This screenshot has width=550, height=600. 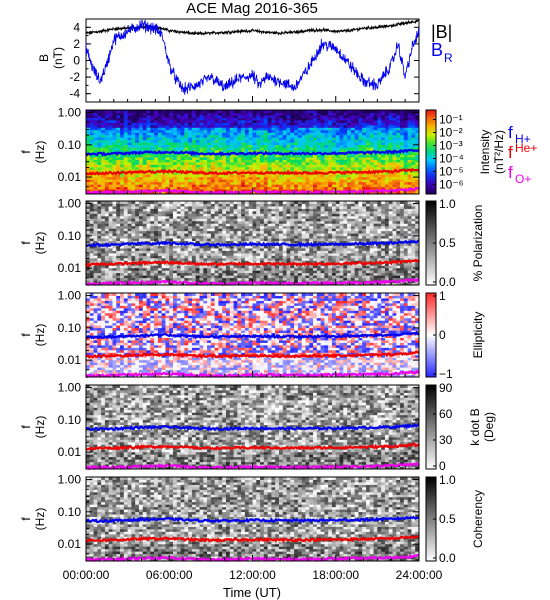 I want to click on field-y-tick-label: 4, so click(x=76, y=27).